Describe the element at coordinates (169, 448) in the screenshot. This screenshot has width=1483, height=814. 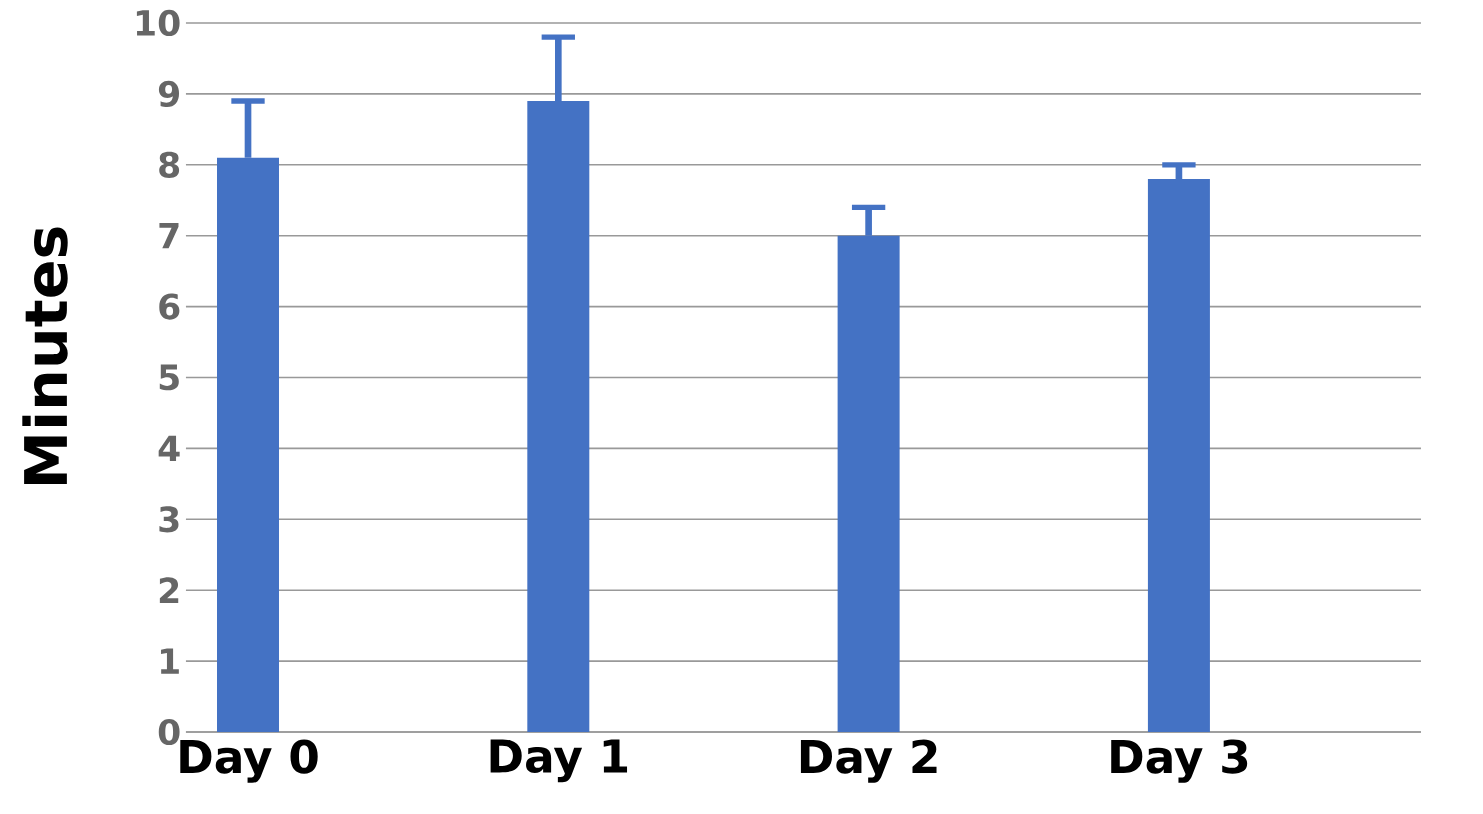
I see `y-tick-label: 4` at that location.